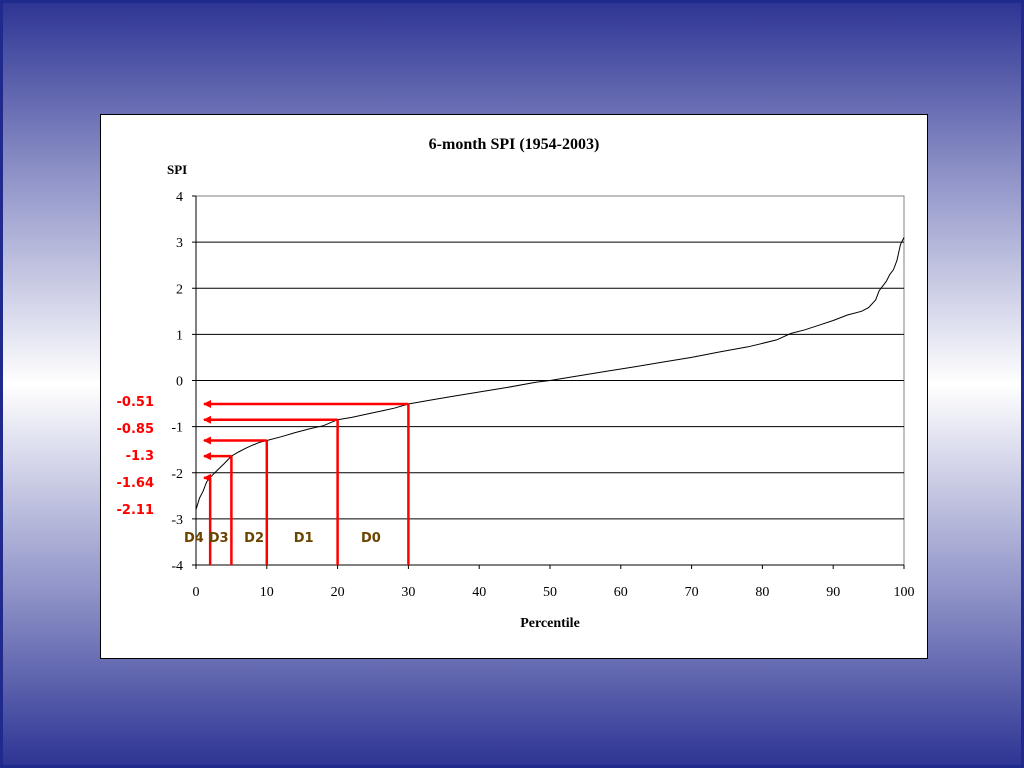 This screenshot has height=768, width=1024. What do you see at coordinates (479, 592) in the screenshot?
I see `x-tick-label: 40` at bounding box center [479, 592].